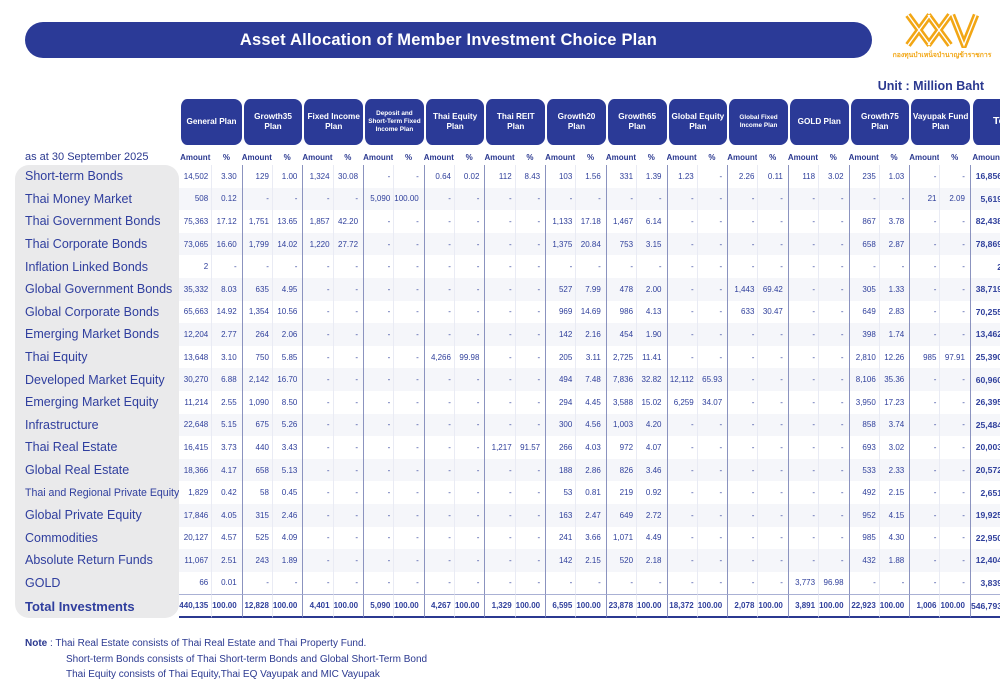 The width and height of the screenshot is (1000, 700). What do you see at coordinates (348, 157) in the screenshot?
I see `percent-subheader: %` at bounding box center [348, 157].